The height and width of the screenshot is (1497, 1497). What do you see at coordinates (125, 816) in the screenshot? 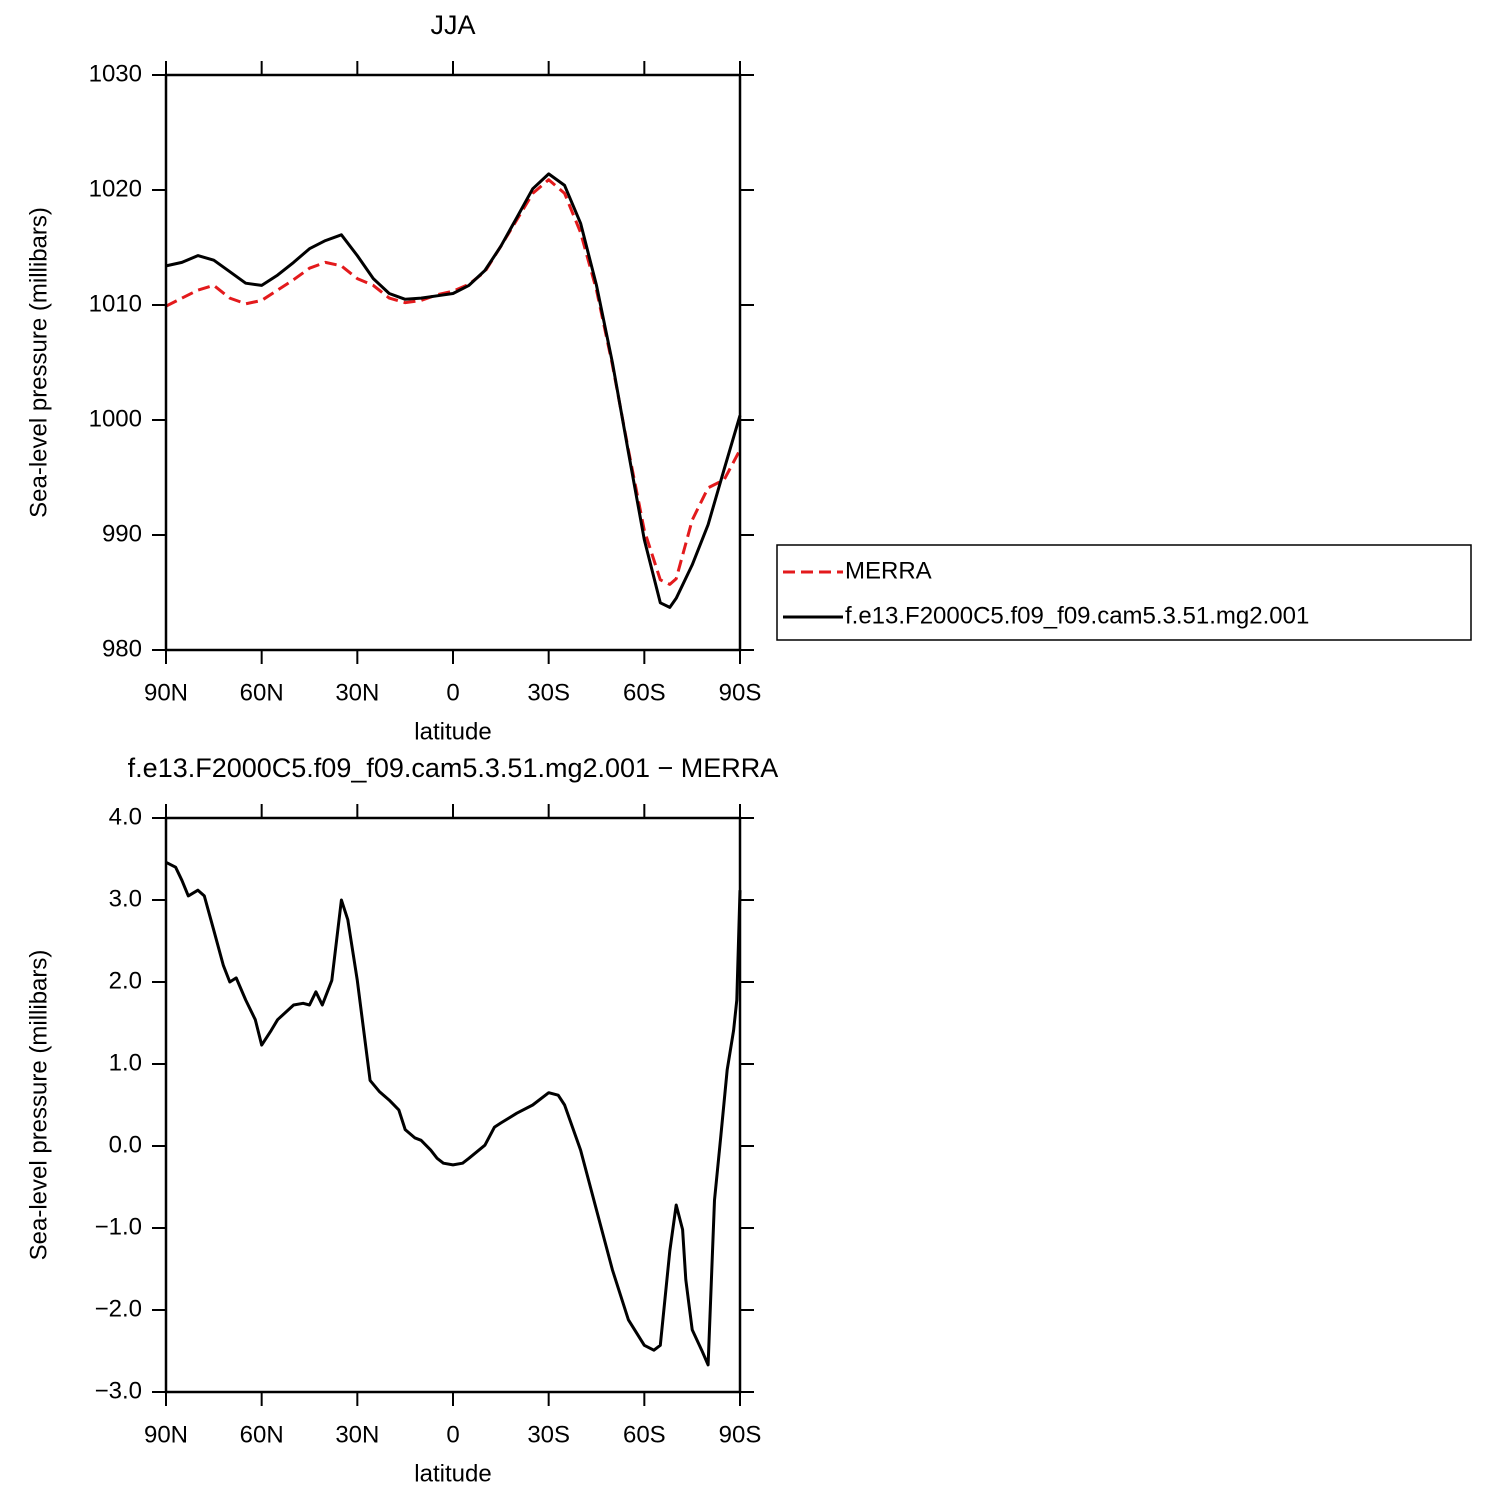
I see `y-tick-label: 4.0` at bounding box center [125, 816].